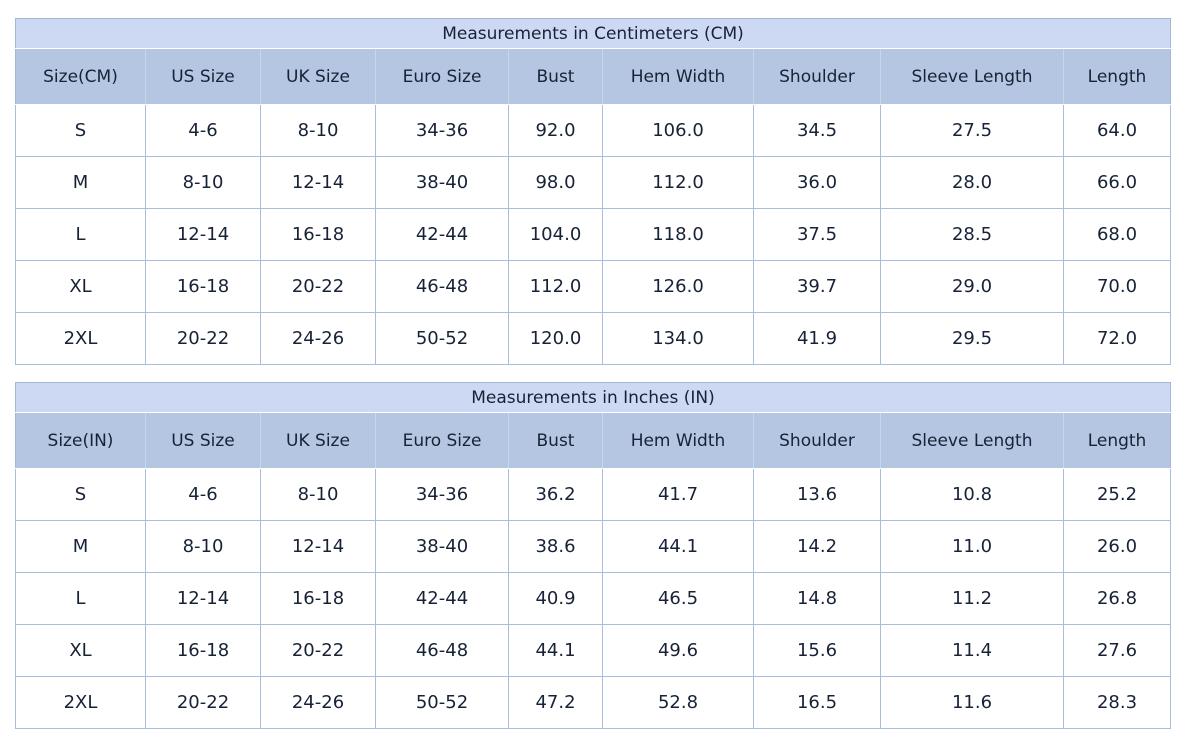 The width and height of the screenshot is (1185, 748). I want to click on table-row: XL 16-18 20-22 46-48 44.1 49.6 15.6 11.4 27.6, so click(593, 650).